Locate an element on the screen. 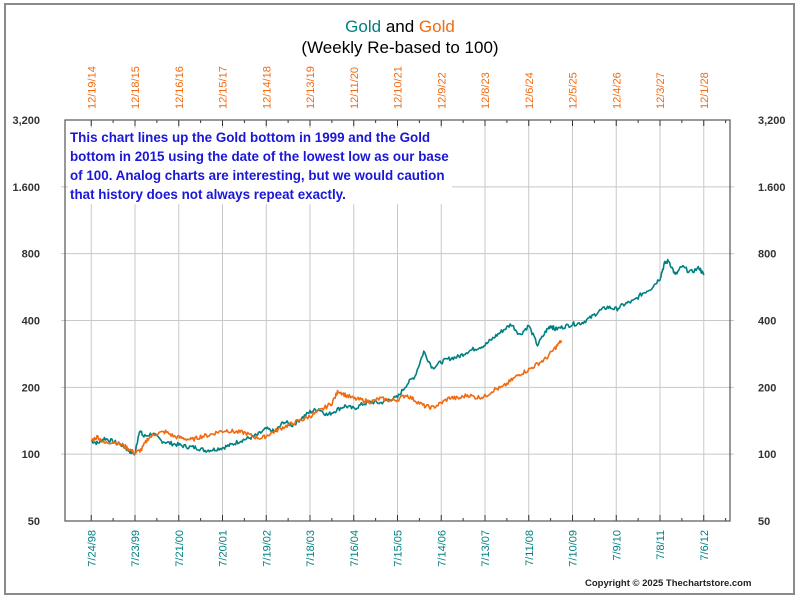  y-tick-label-right: 50 is located at coordinates (764, 522).